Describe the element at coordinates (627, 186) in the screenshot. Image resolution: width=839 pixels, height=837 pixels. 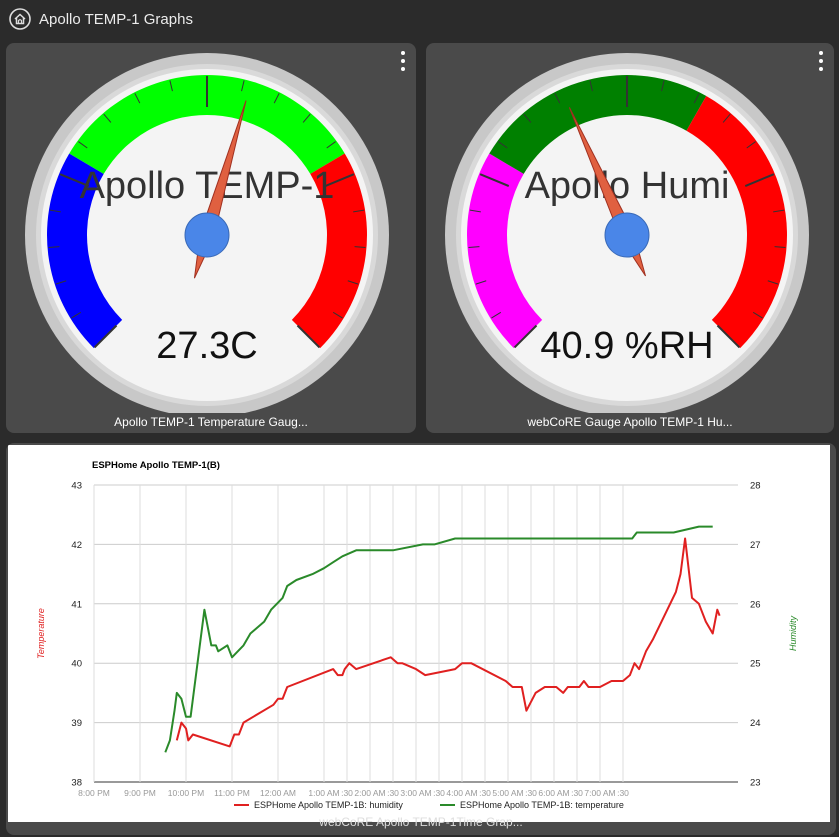
I see `gauge-label: Apollo Humi` at that location.